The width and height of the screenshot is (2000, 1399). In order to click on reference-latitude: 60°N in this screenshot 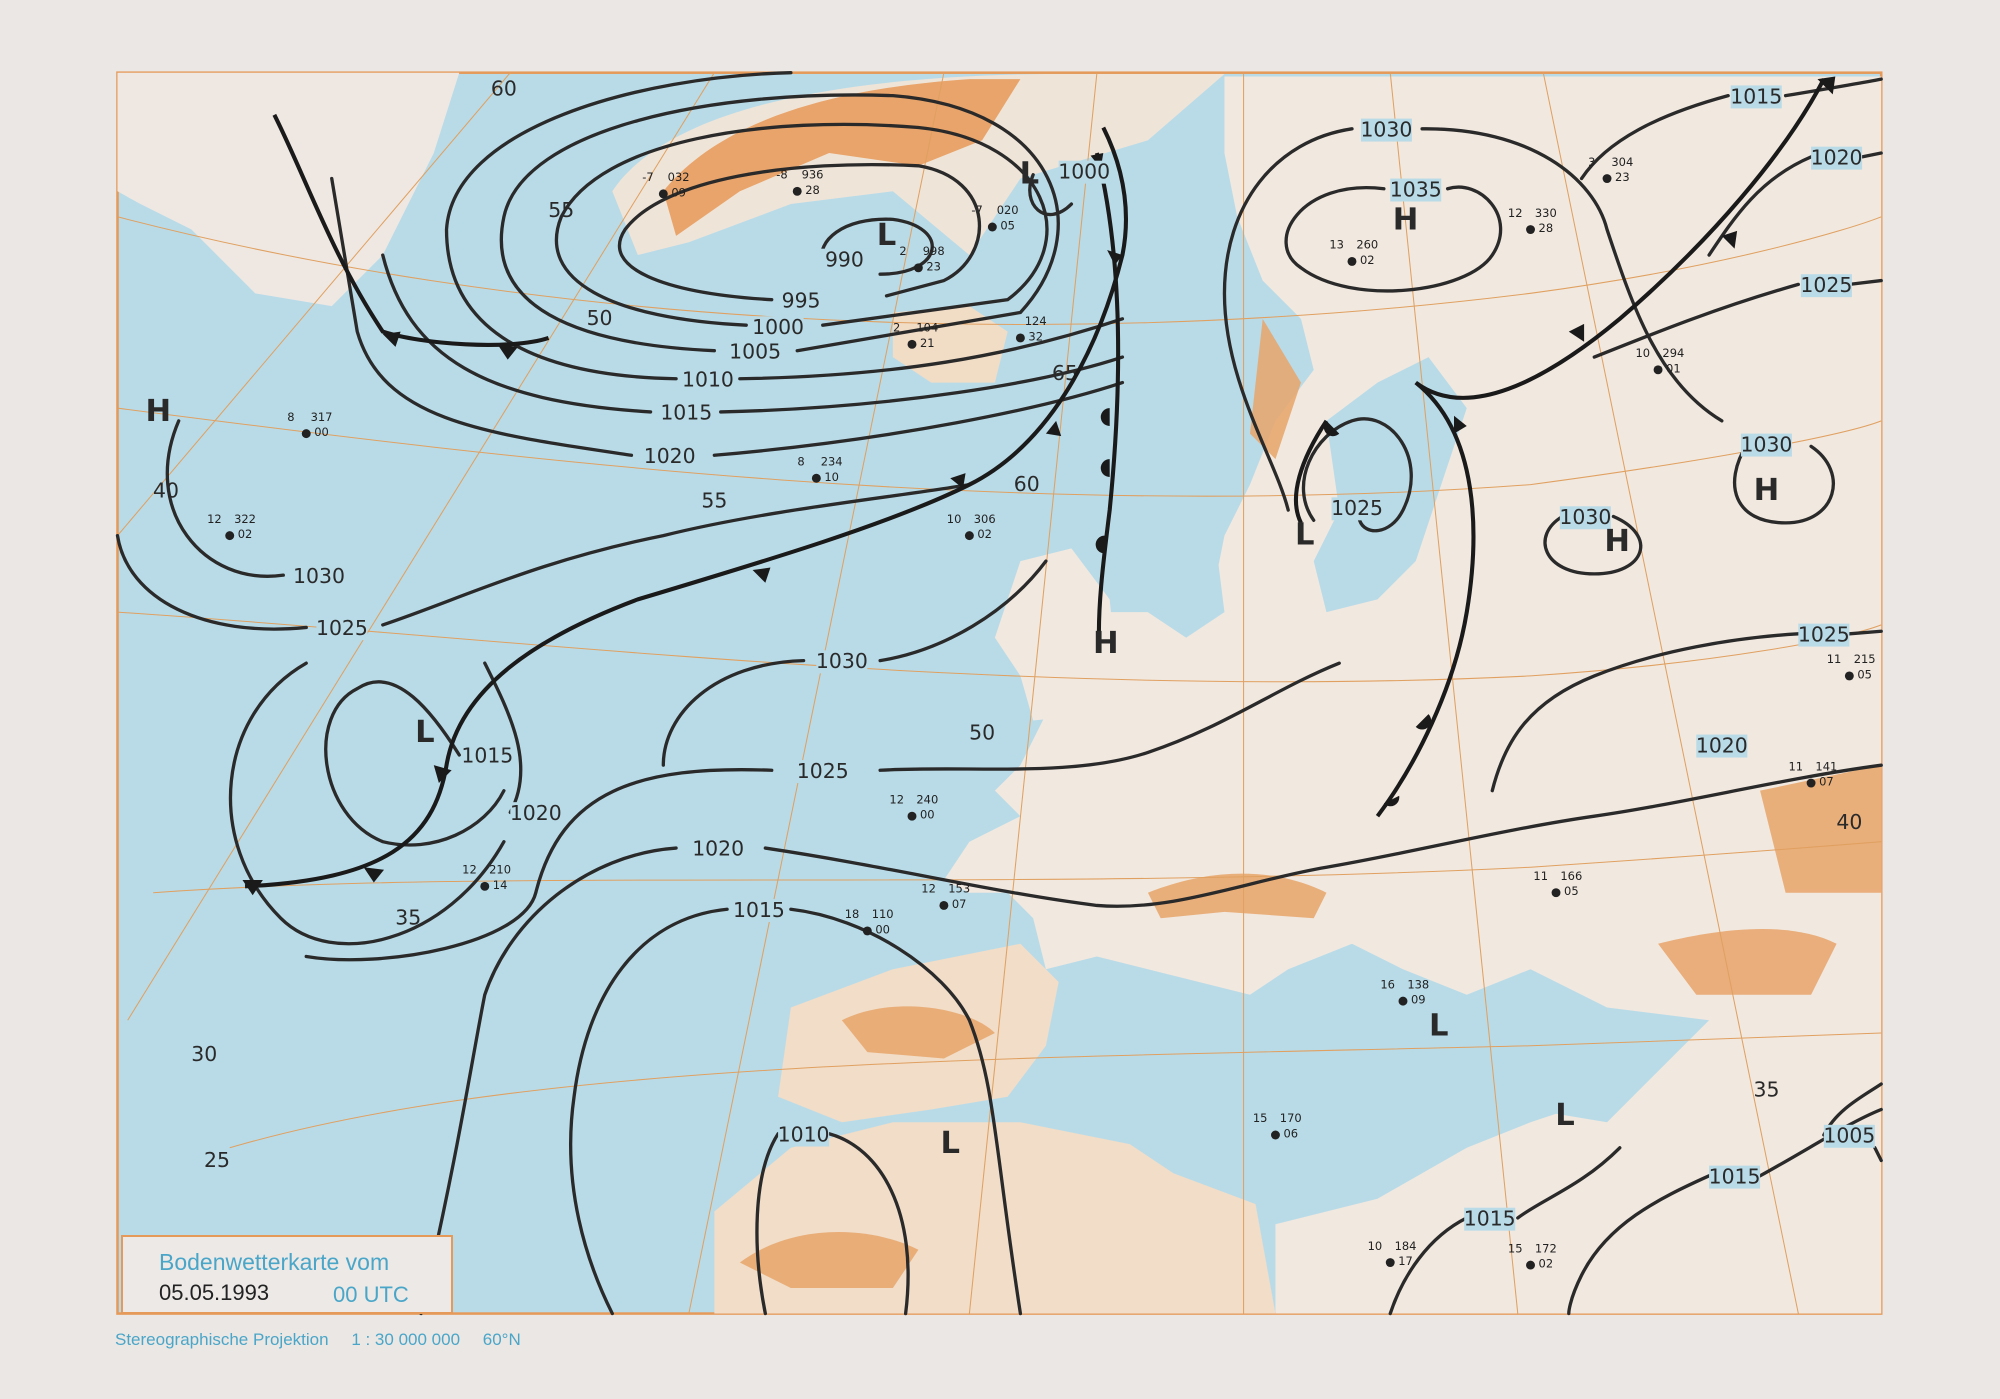, I will do `click(501, 1339)`.